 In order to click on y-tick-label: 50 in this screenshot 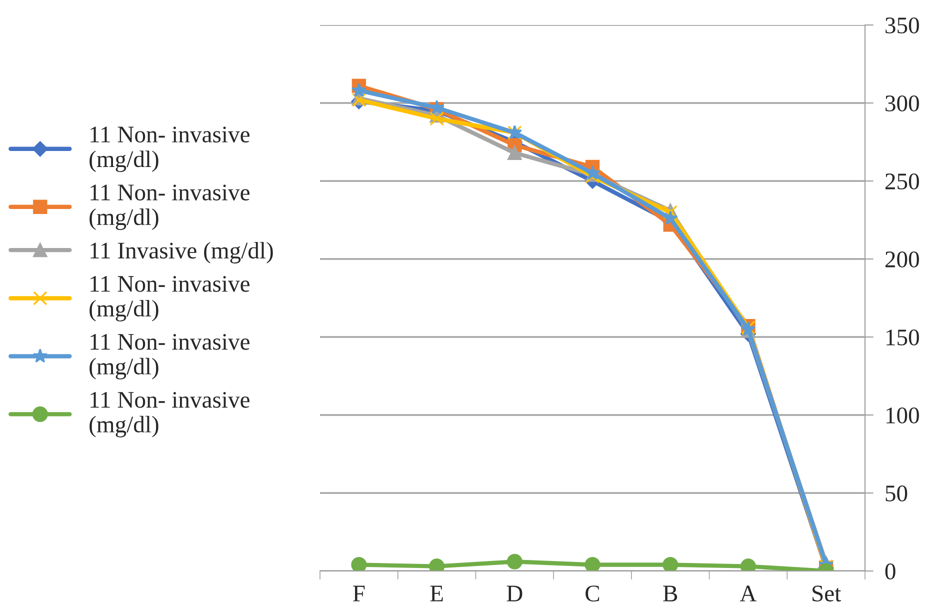, I will do `click(897, 493)`.